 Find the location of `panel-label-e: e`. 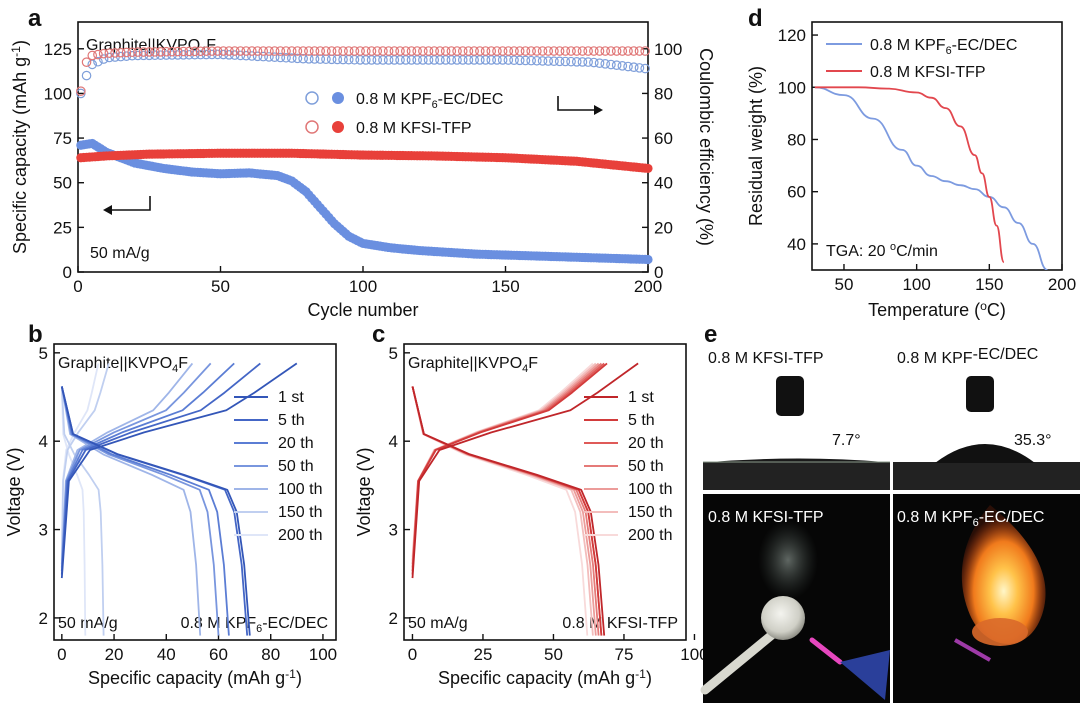

panel-label-e: e is located at coordinates (710, 334).